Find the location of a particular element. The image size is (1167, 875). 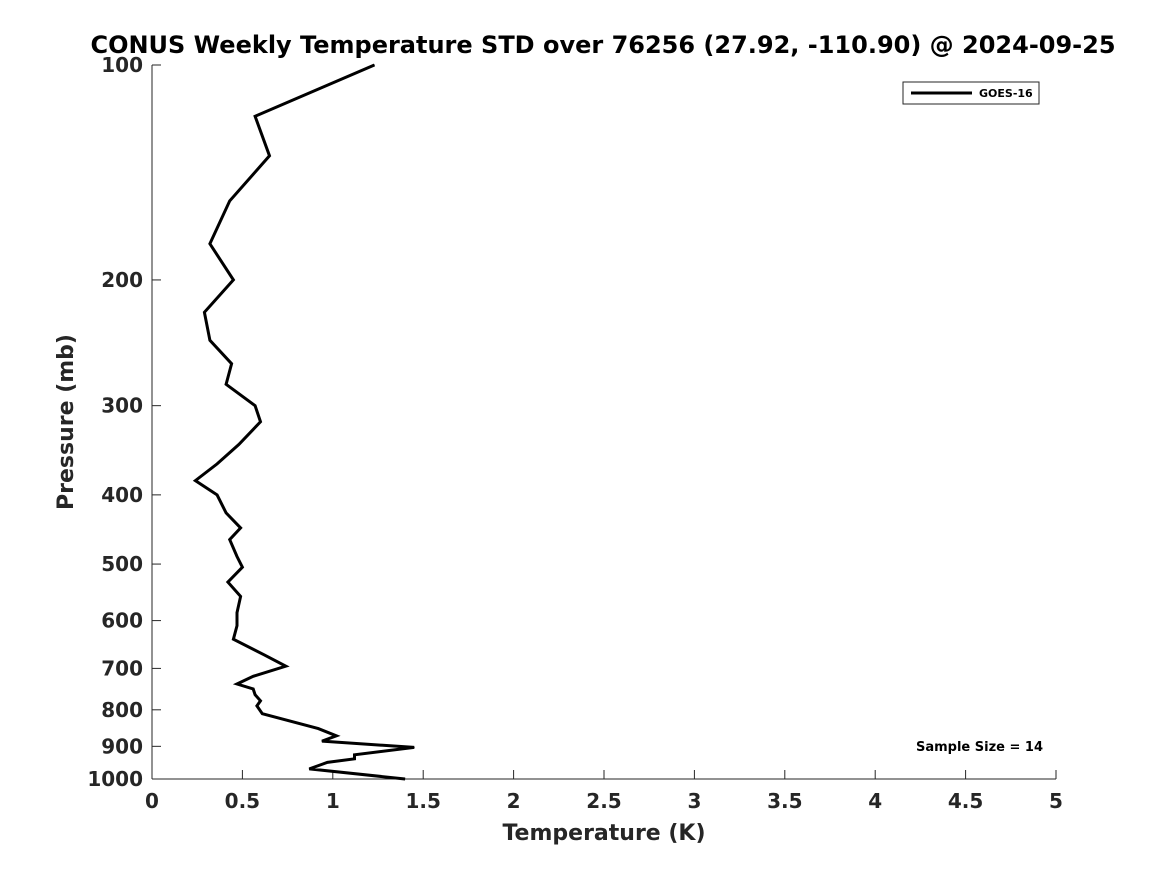

x-tick-label: 3 is located at coordinates (694, 801).